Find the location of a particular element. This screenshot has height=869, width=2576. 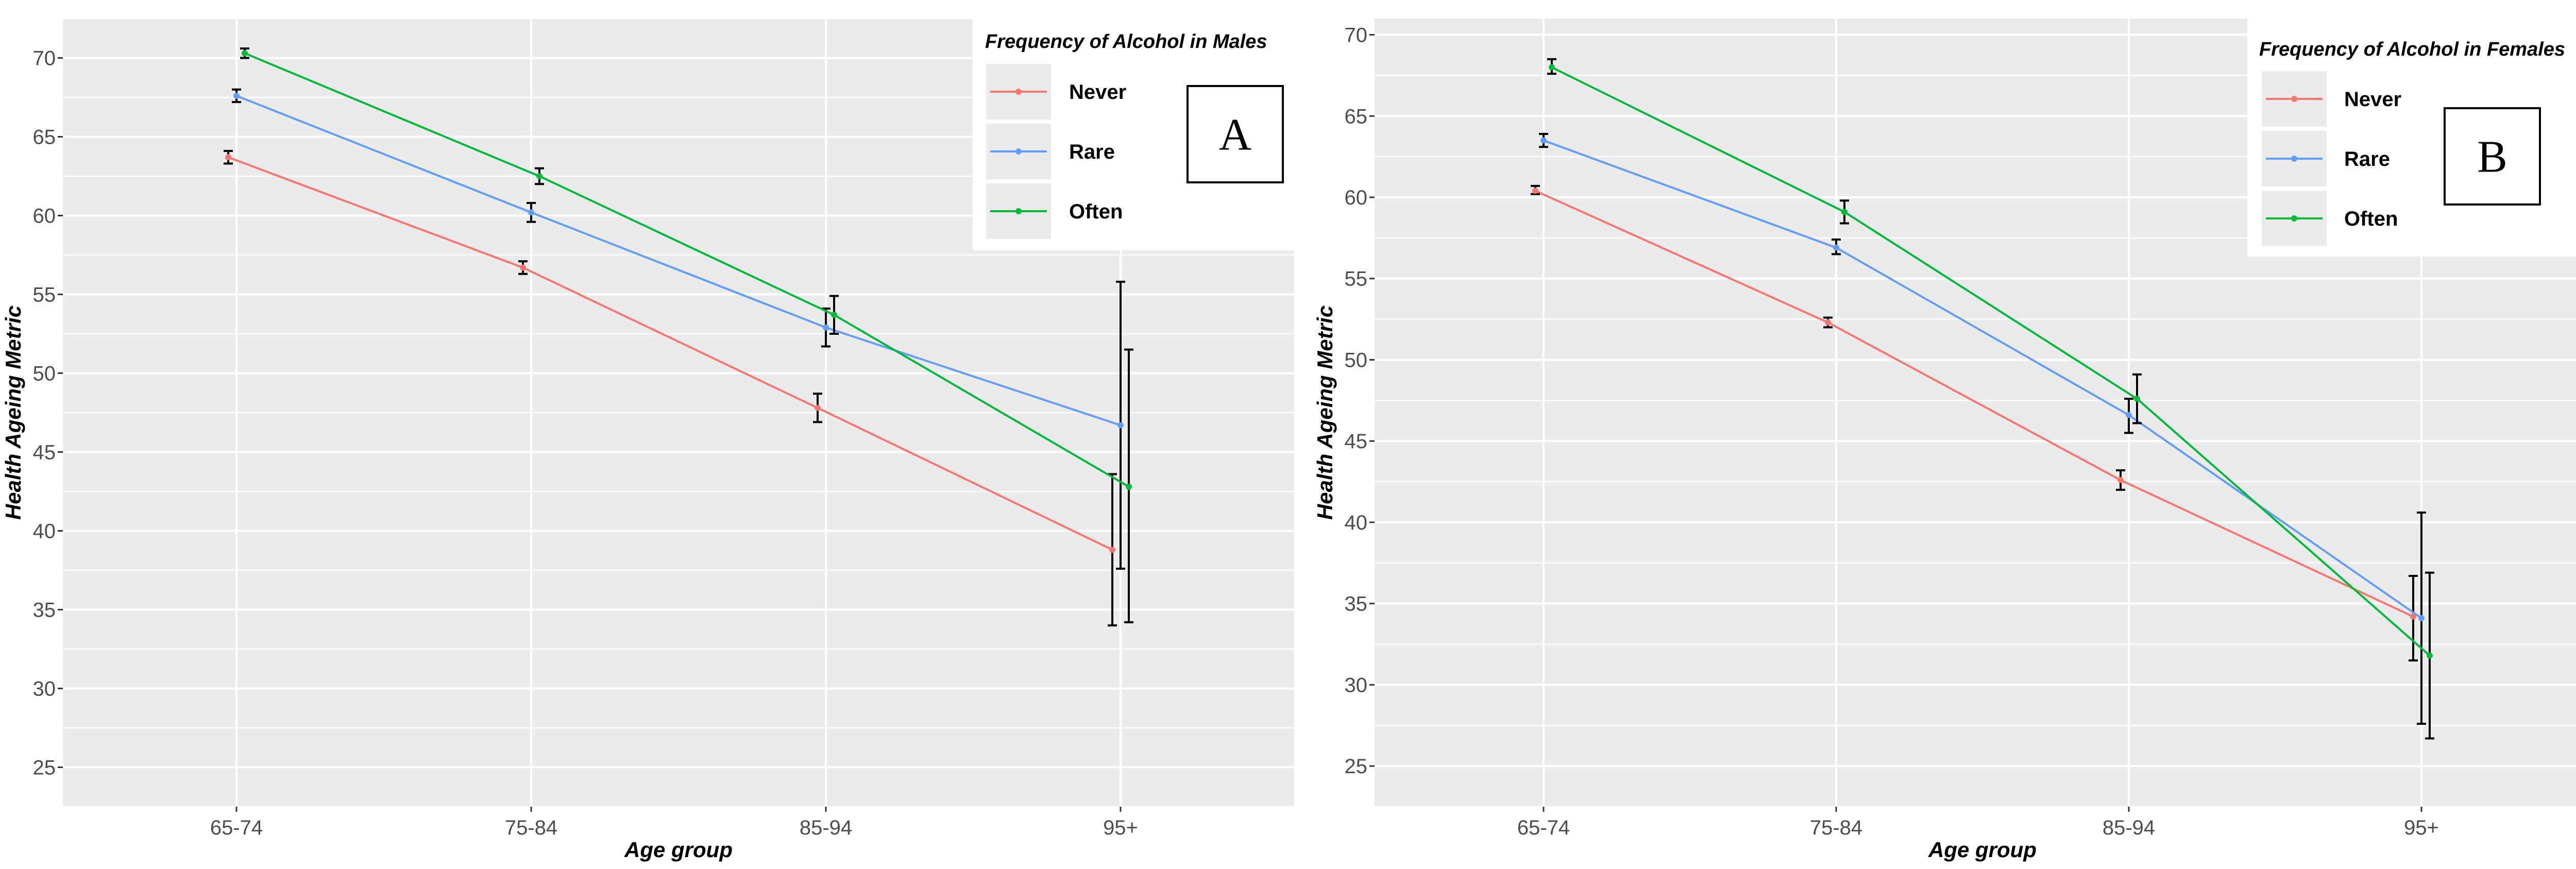

legend-title: Frequency of Alcohol in Males is located at coordinates (1126, 42).